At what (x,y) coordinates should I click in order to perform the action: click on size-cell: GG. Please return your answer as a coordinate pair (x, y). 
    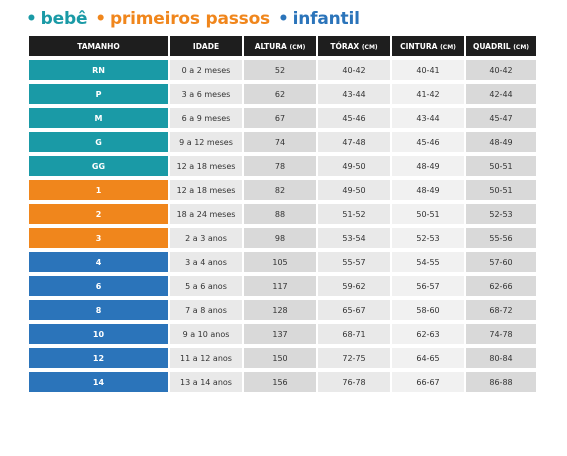
    Looking at the image, I should click on (98, 166).